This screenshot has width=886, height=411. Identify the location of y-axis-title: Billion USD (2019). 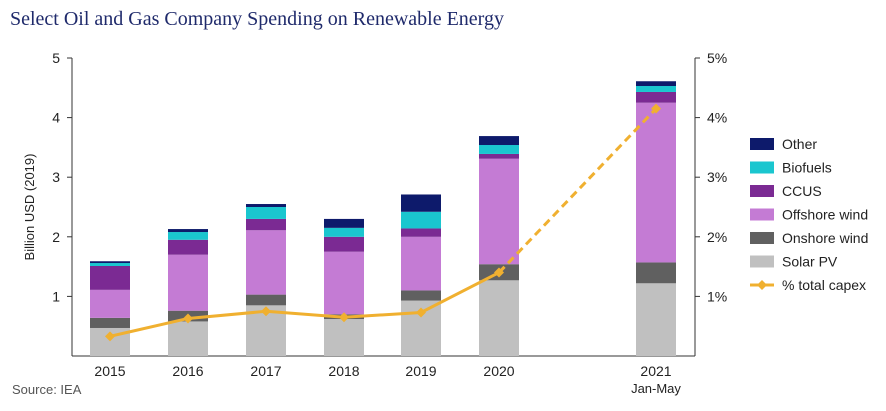
(29, 207).